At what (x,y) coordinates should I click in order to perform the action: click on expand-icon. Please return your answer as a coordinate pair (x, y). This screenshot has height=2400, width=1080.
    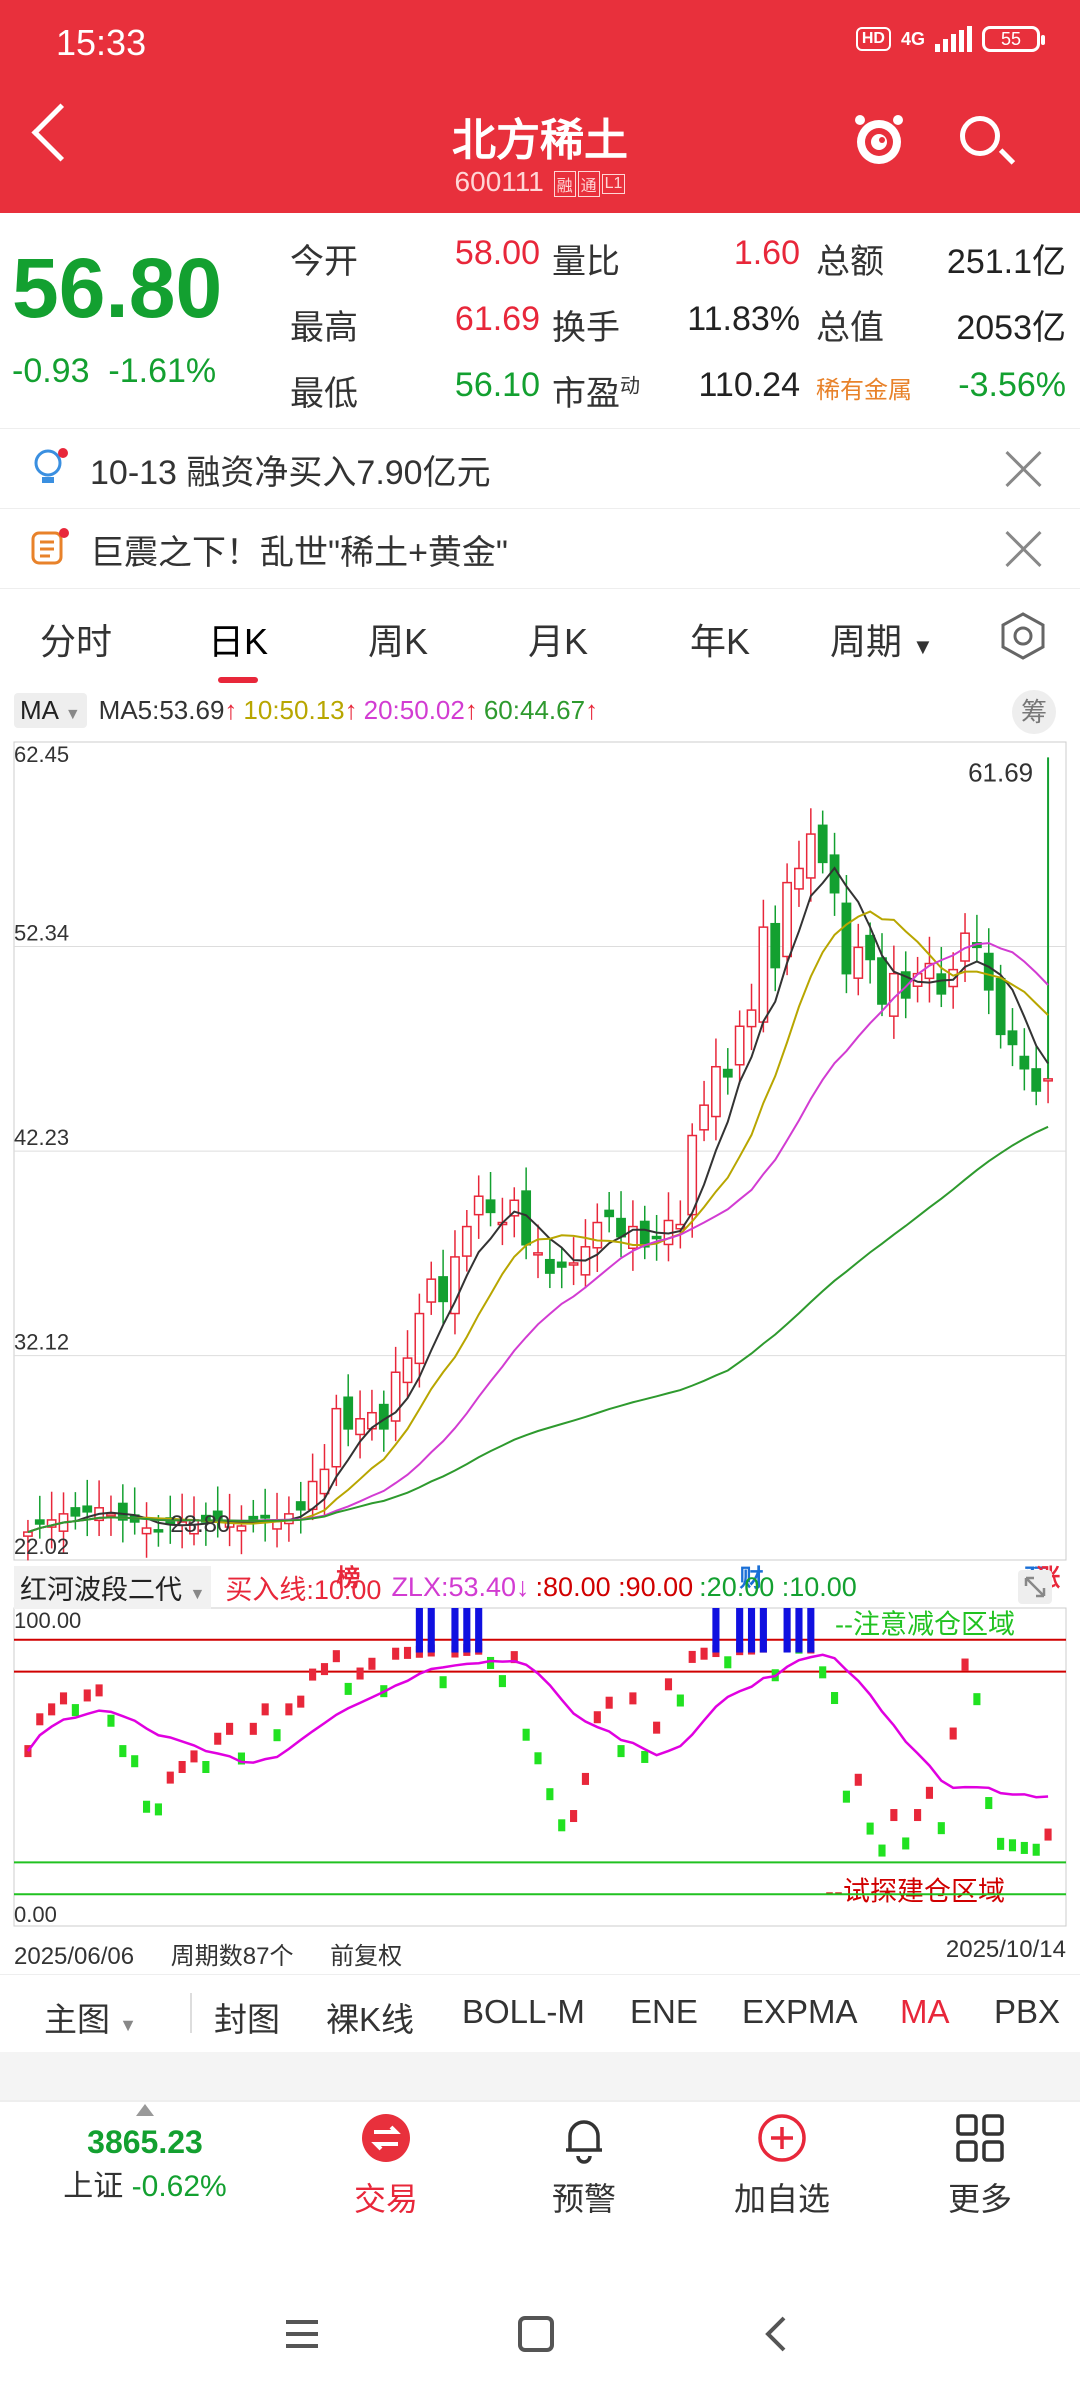
    Looking at the image, I should click on (1035, 1587).